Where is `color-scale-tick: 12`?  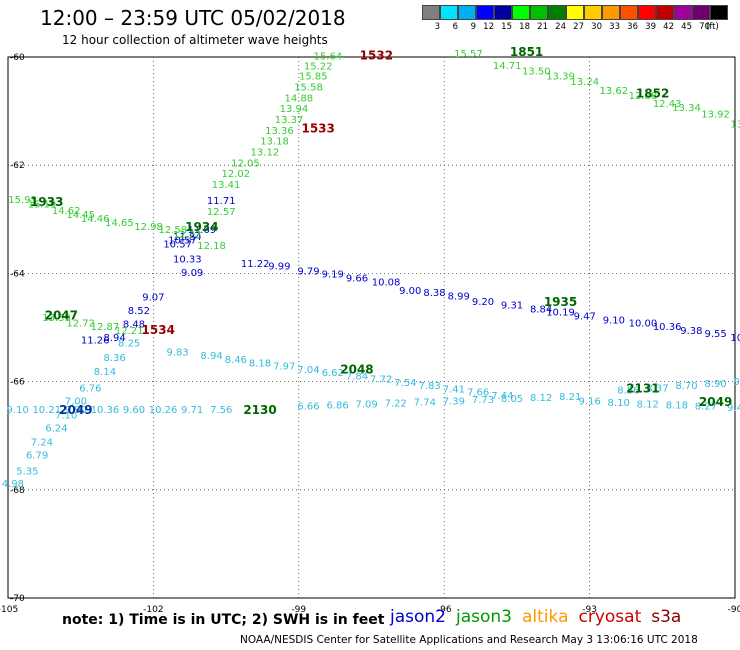 color-scale-tick: 12 is located at coordinates (488, 27).